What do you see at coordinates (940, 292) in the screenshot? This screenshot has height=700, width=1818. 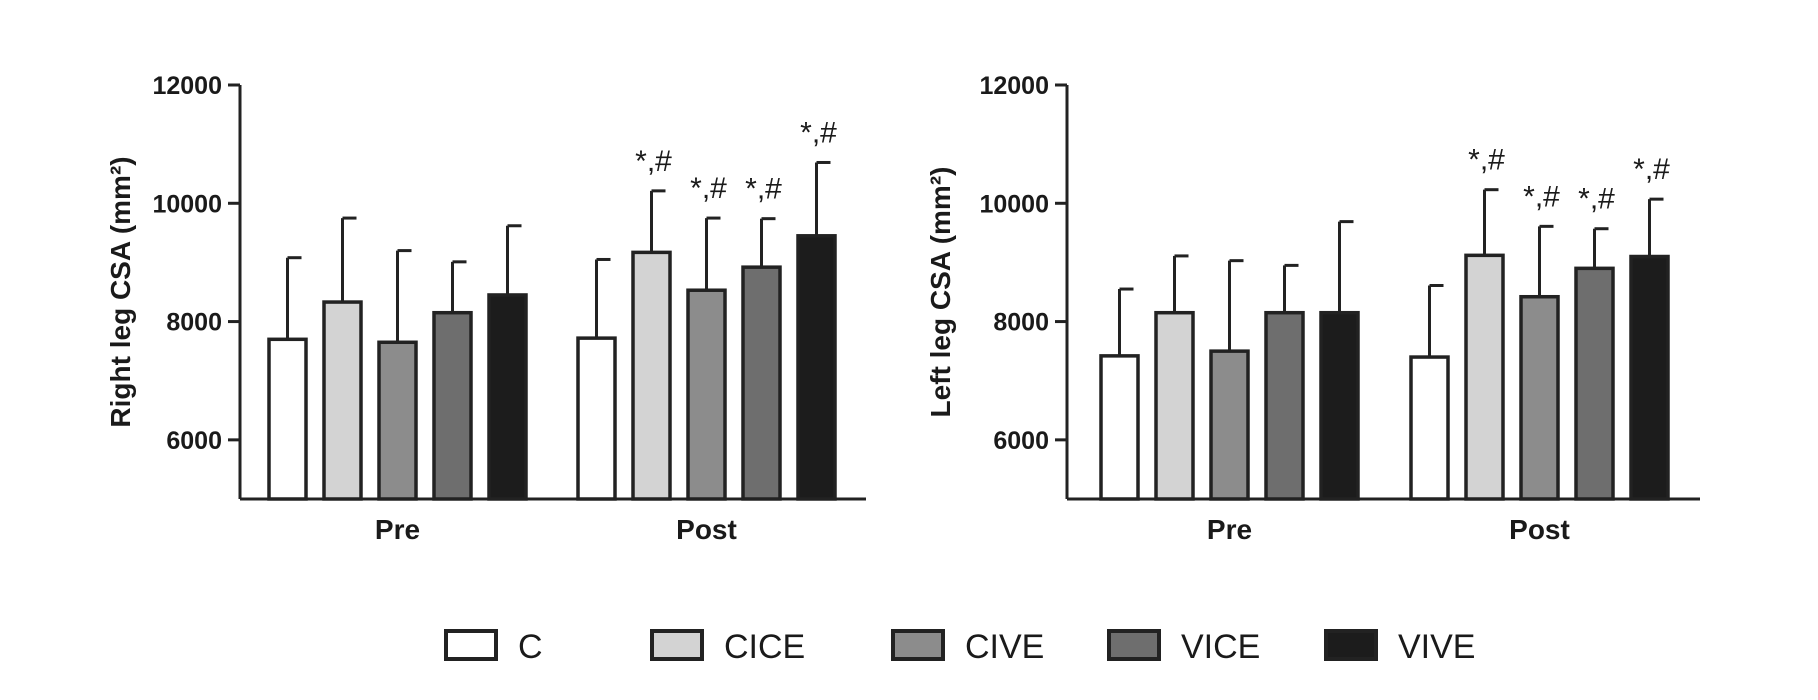 I see `y-axis-label: Left leg CSA (mm²)` at bounding box center [940, 292].